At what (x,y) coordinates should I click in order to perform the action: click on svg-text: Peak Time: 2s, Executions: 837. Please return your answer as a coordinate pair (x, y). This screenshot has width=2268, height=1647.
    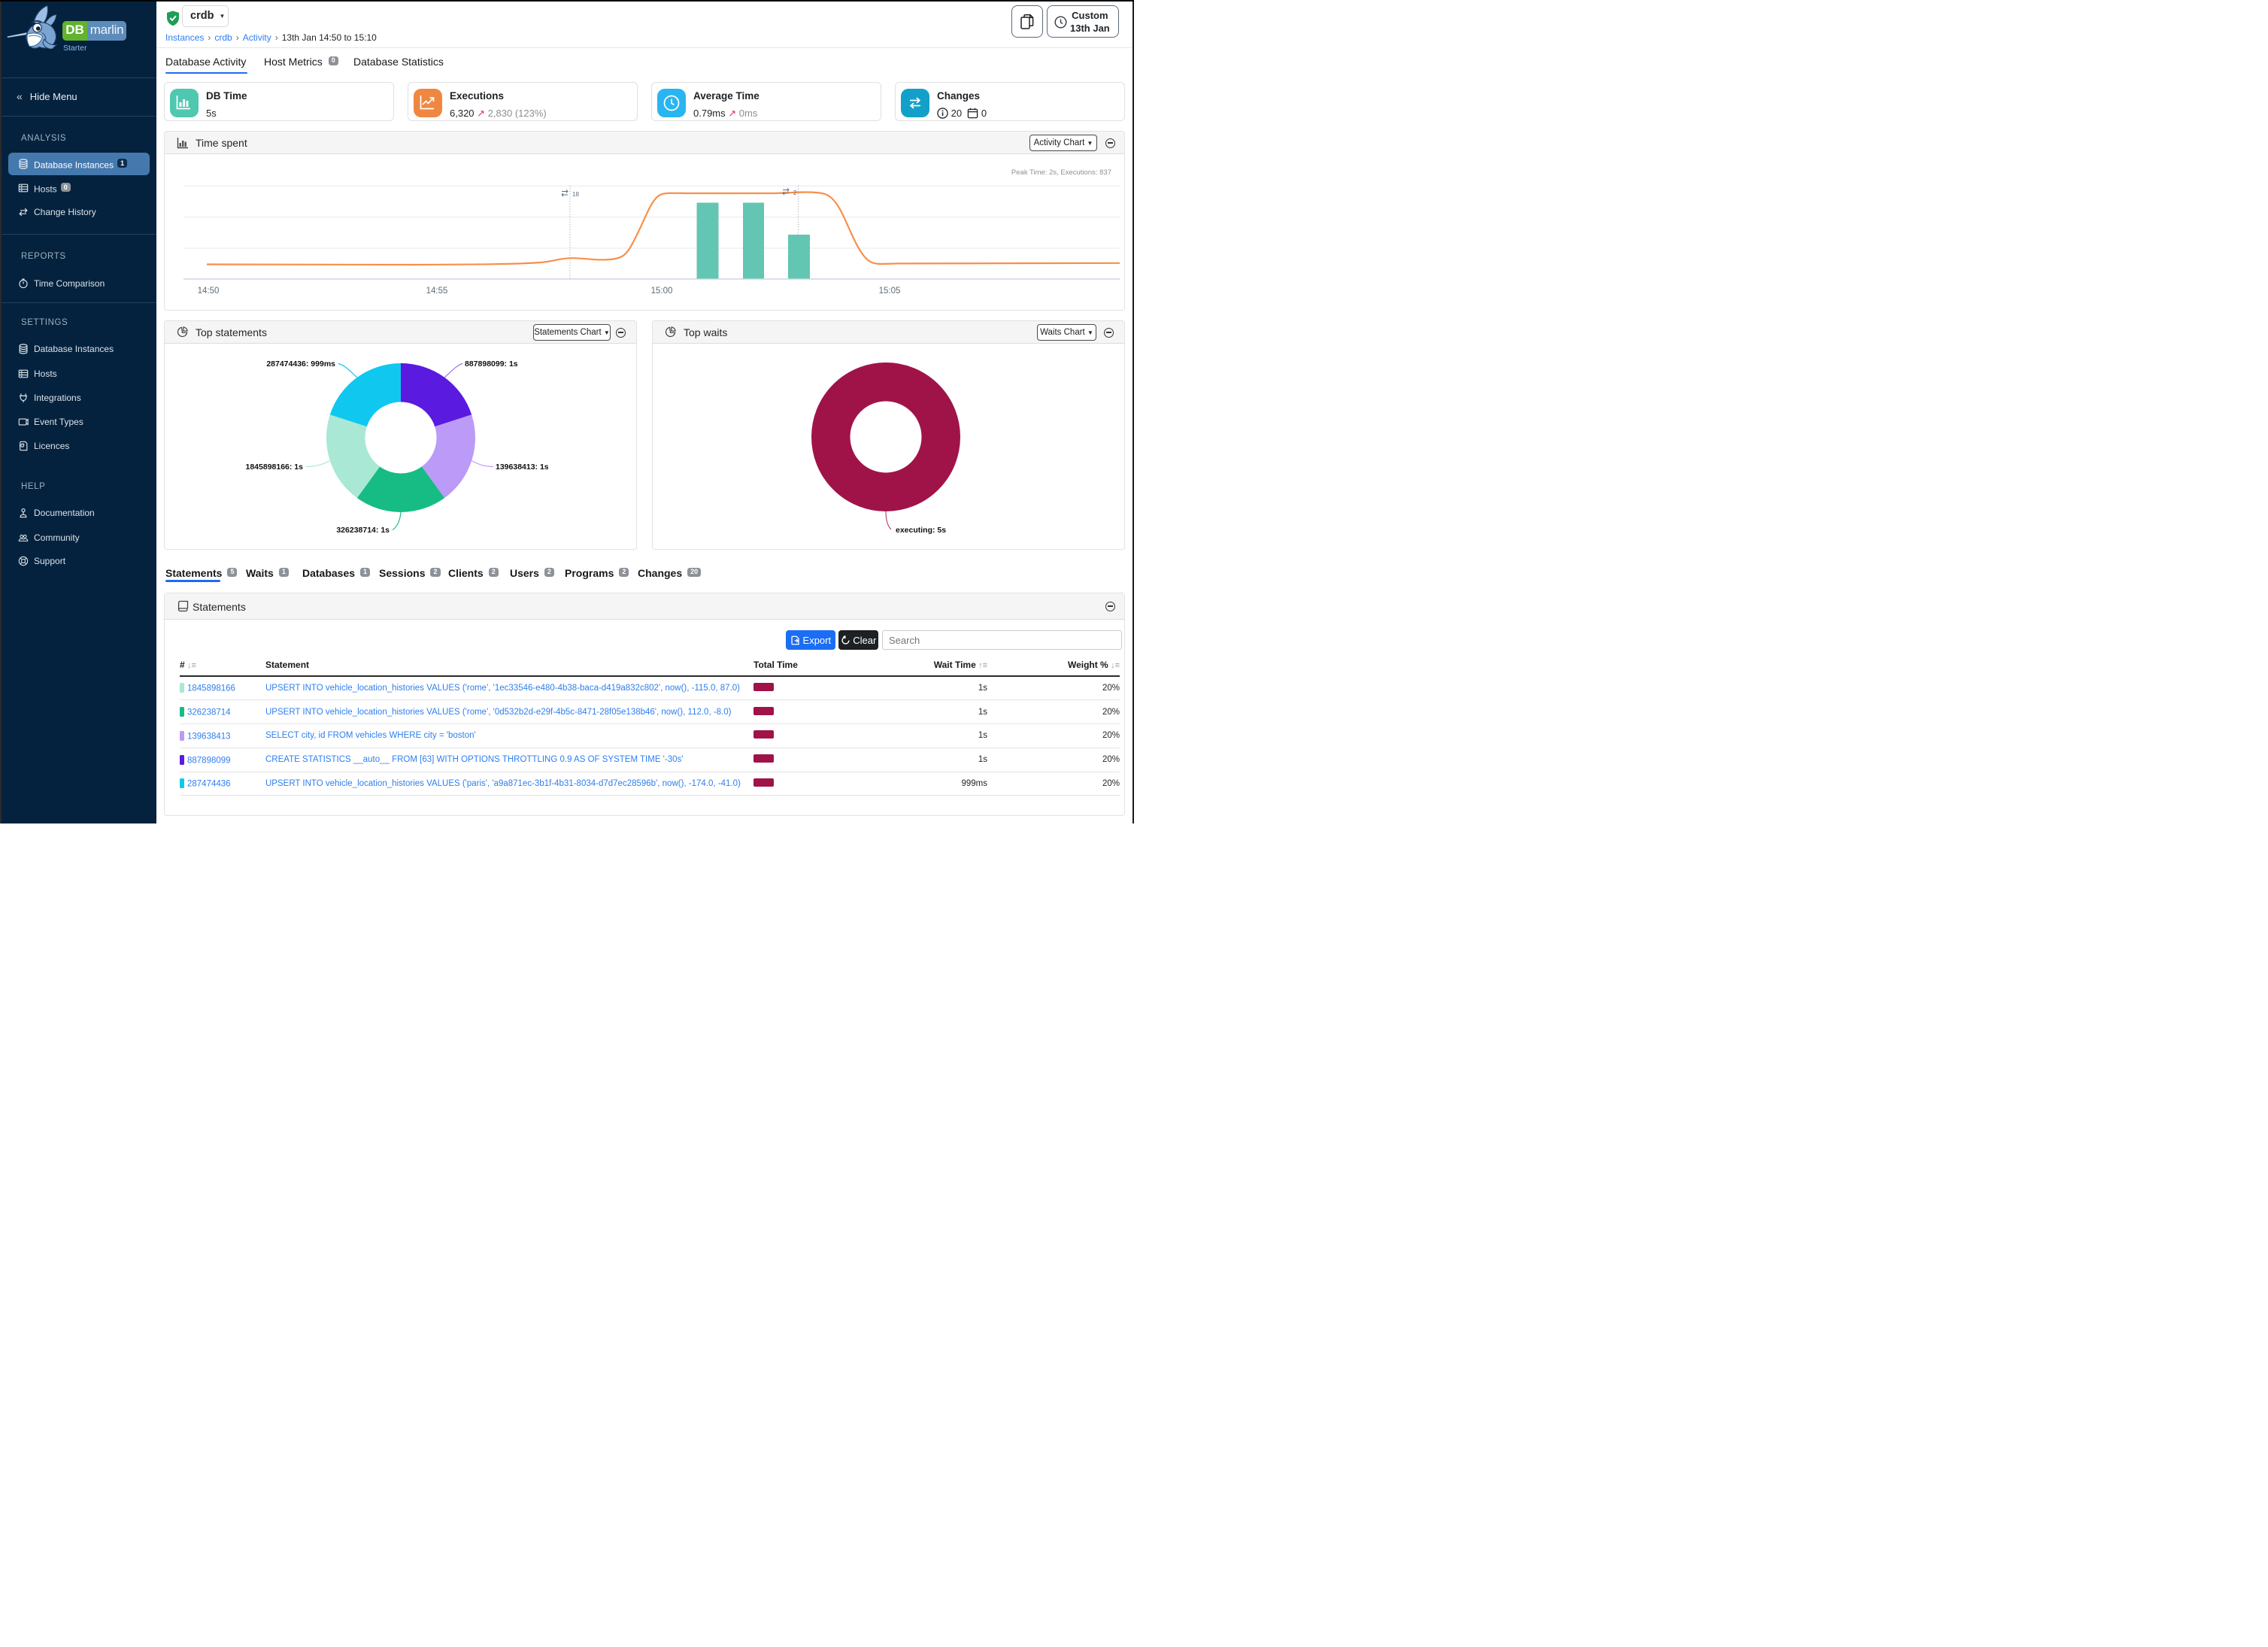
    Looking at the image, I should click on (1061, 172).